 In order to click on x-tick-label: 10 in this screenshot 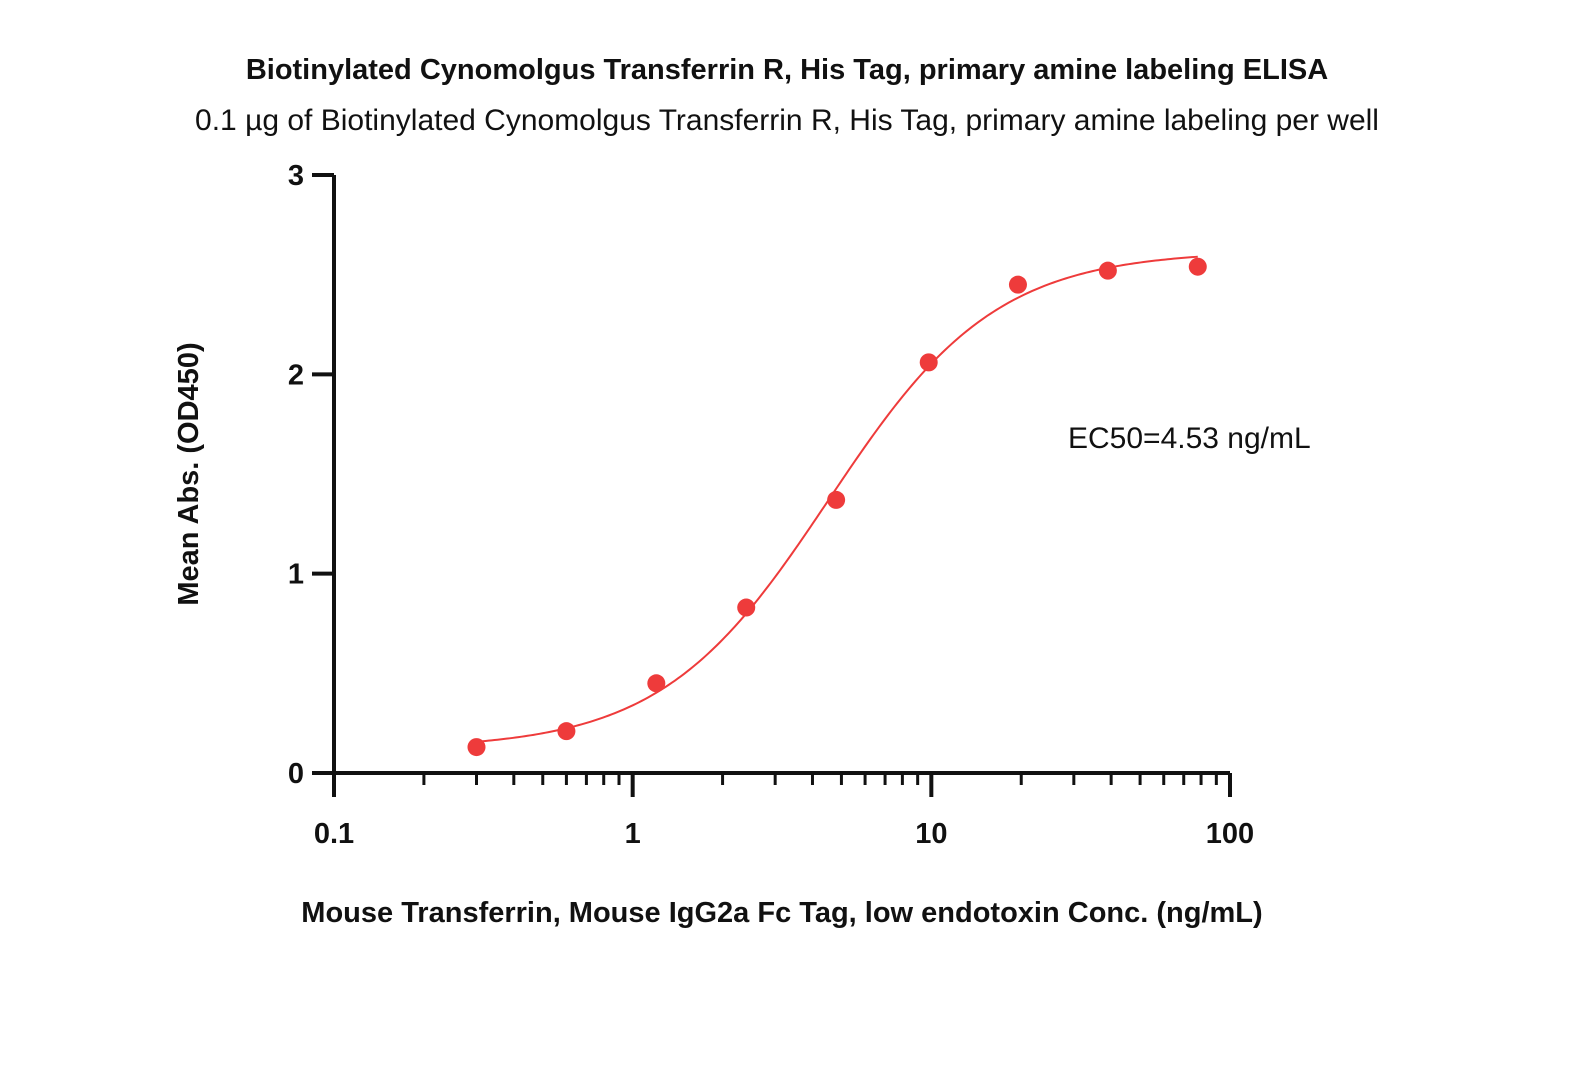, I will do `click(931, 834)`.